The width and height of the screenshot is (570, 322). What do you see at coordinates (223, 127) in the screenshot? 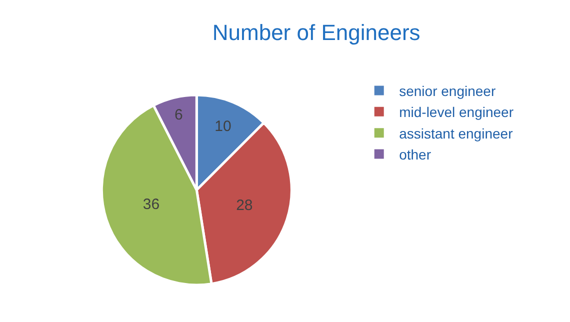
I see `data-label: 10` at bounding box center [223, 127].